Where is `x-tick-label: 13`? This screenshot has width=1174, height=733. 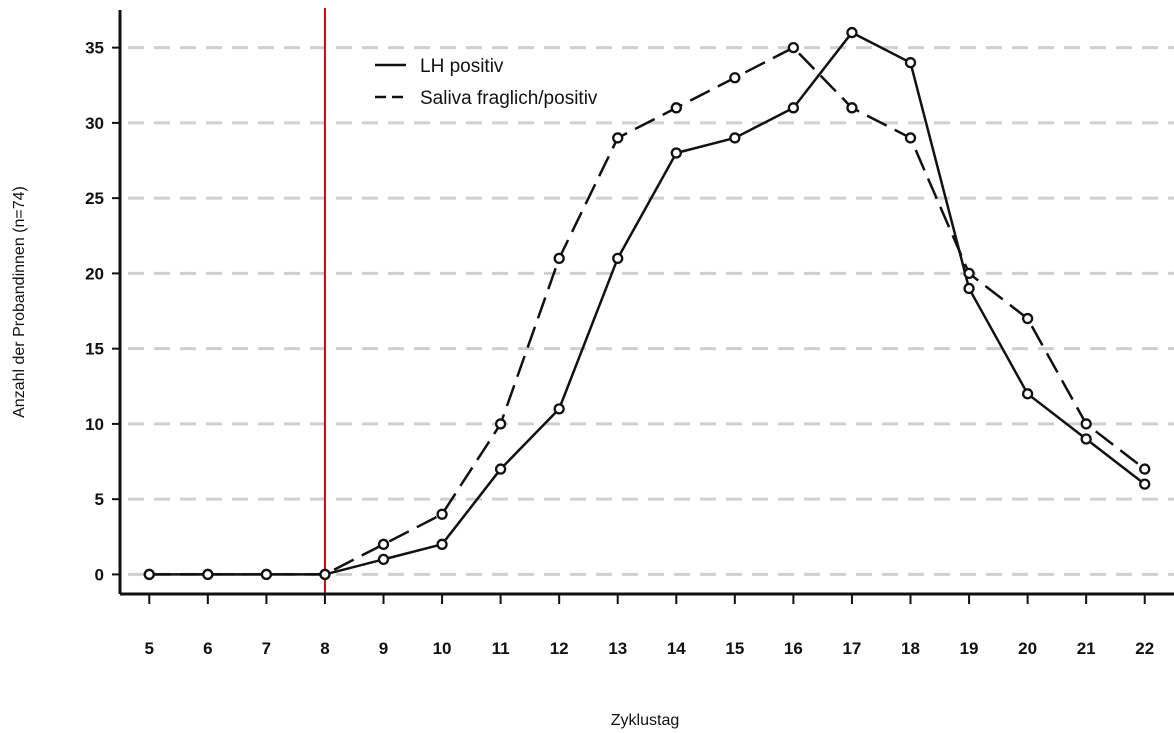 x-tick-label: 13 is located at coordinates (617, 648).